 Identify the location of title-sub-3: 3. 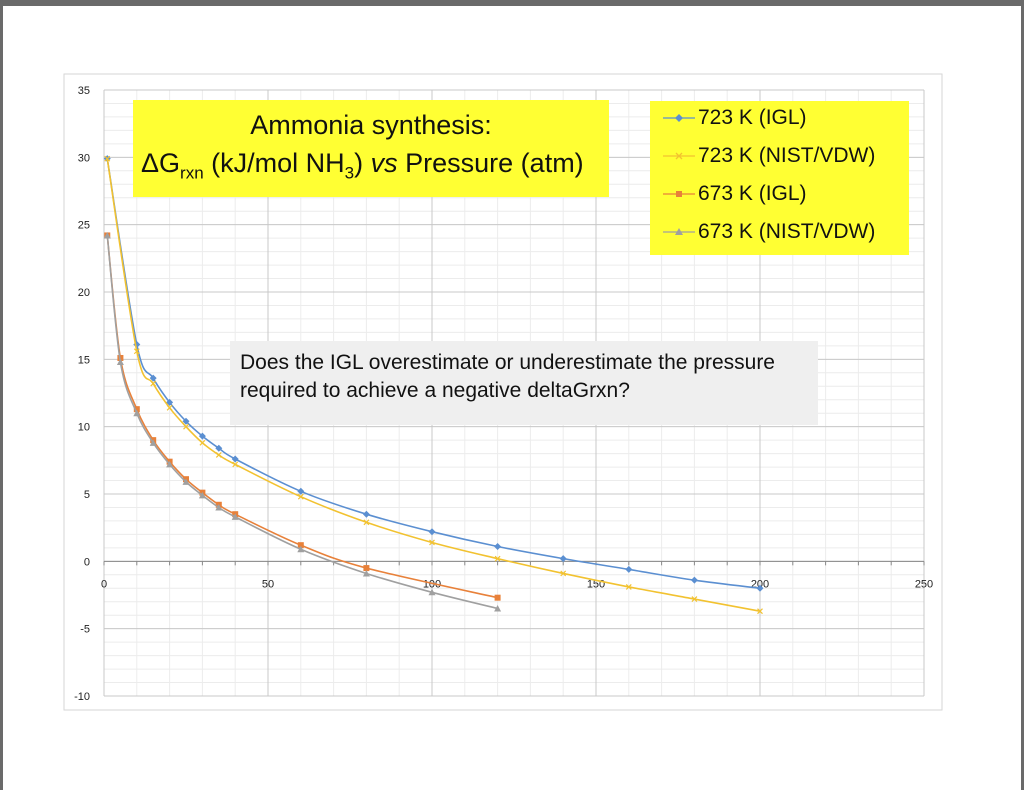
(349, 173).